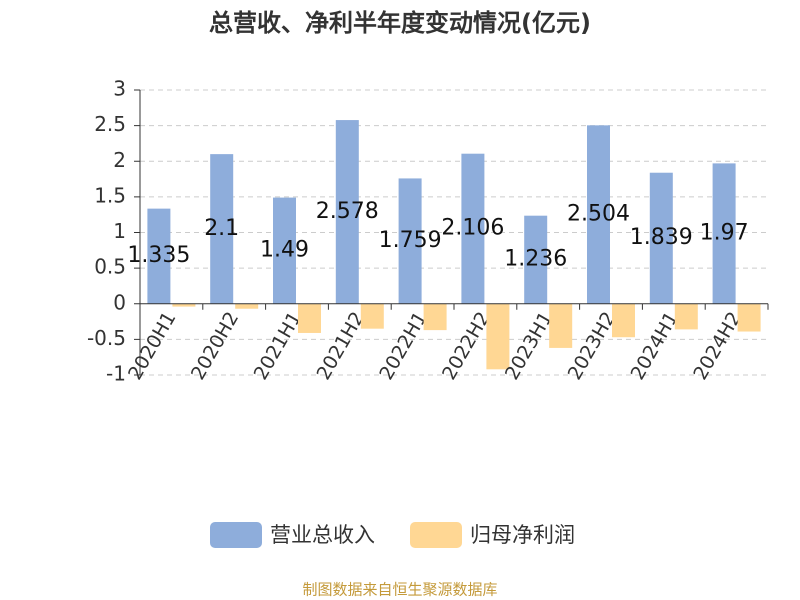 The width and height of the screenshot is (800, 600). Describe the element at coordinates (110, 267) in the screenshot. I see `y-tick-label: 0.5` at that location.